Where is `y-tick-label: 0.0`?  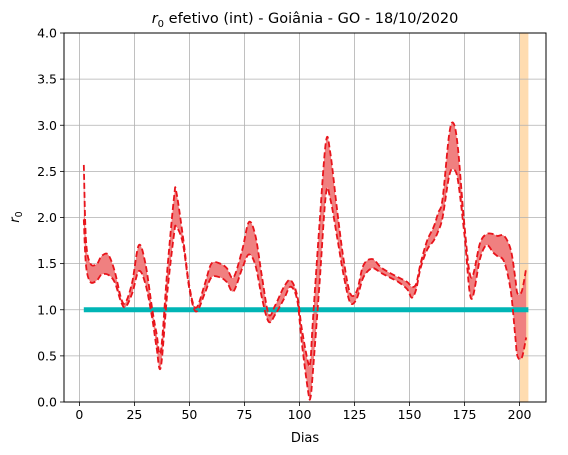 y-tick-label: 0.0 is located at coordinates (47, 402).